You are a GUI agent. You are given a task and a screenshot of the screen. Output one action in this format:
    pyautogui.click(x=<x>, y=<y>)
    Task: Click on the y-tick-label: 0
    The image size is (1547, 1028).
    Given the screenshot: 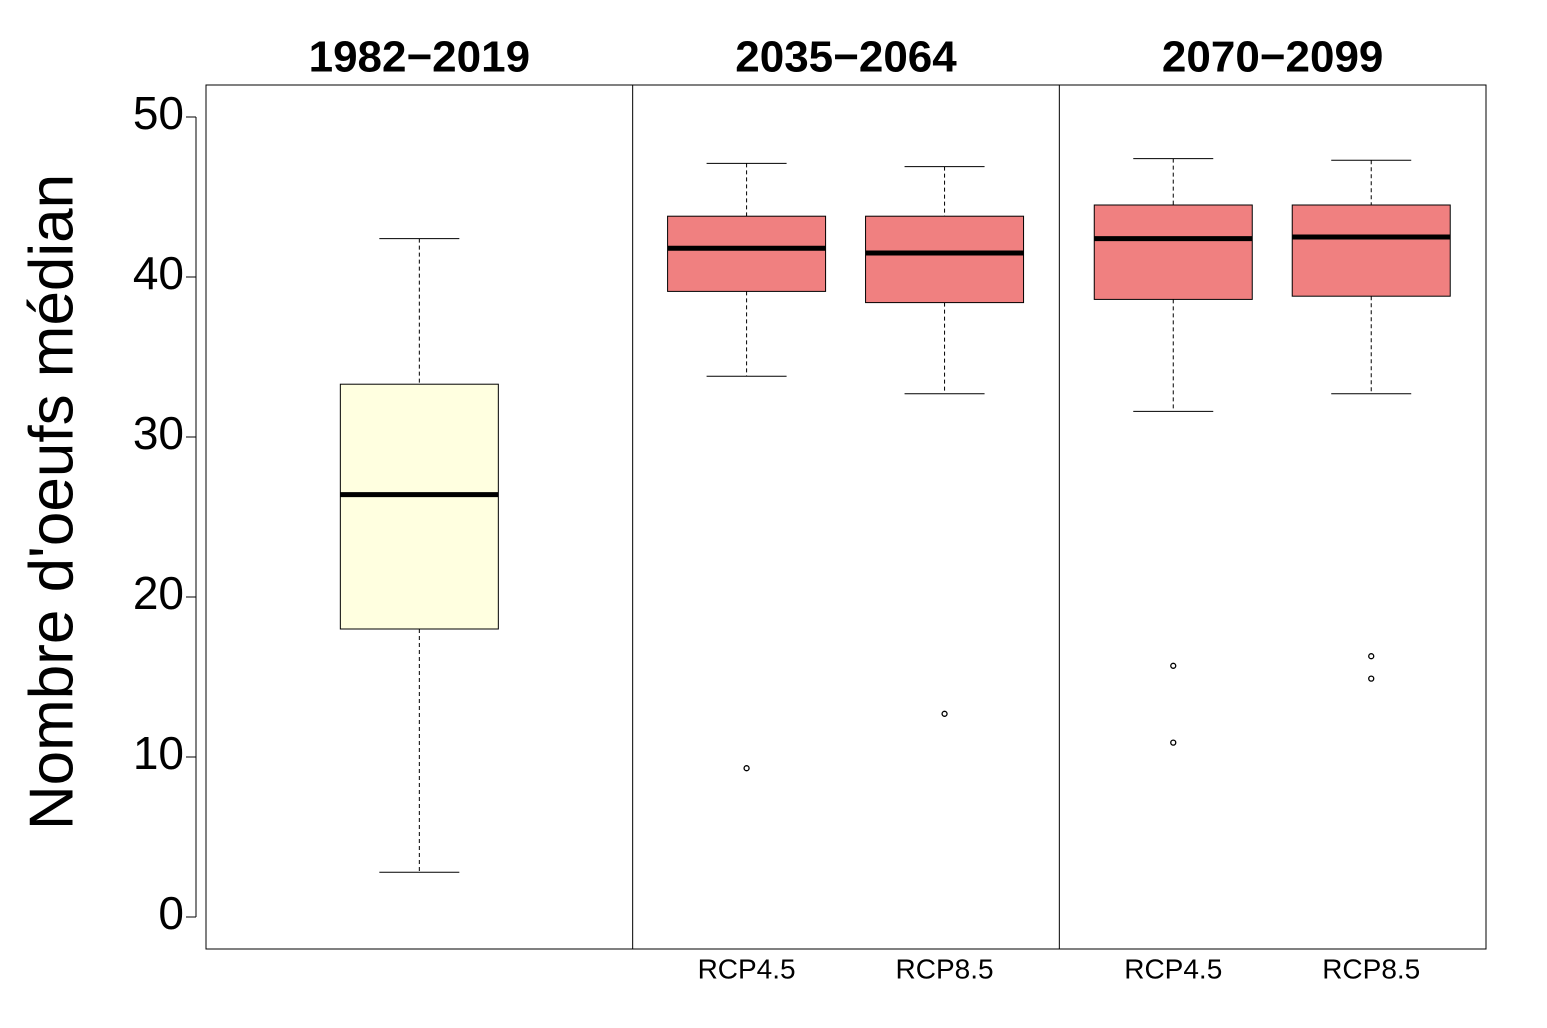 What is the action you would take?
    pyautogui.click(x=171, y=913)
    